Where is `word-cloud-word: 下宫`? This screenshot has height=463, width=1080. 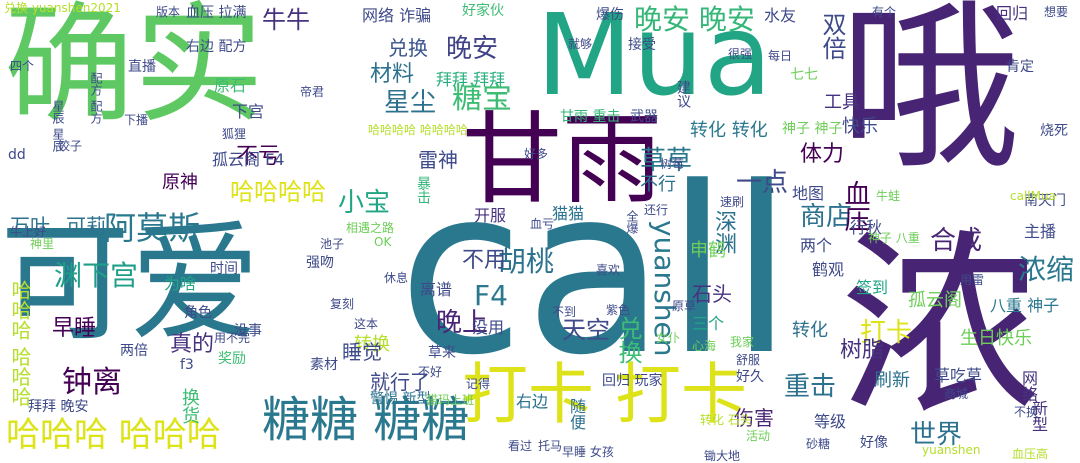
word-cloud-word: 下宫 is located at coordinates (248, 111).